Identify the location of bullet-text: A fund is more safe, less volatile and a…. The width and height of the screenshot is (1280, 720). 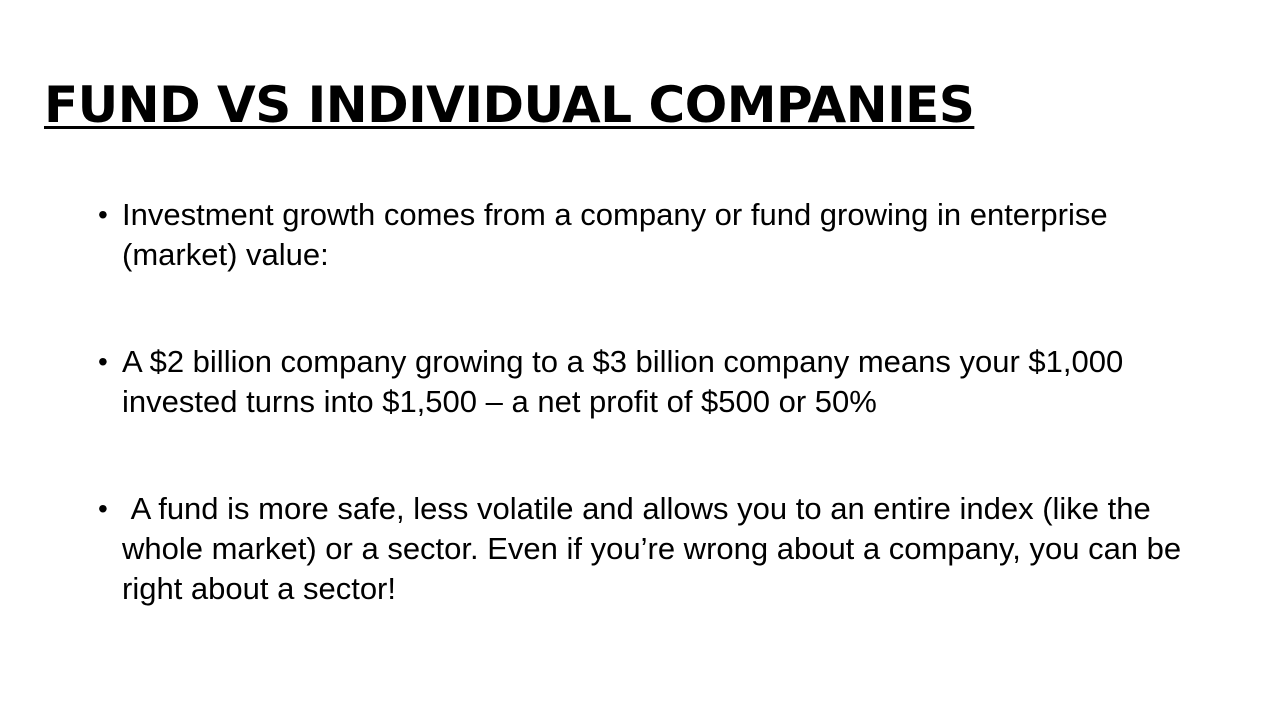
(656, 548).